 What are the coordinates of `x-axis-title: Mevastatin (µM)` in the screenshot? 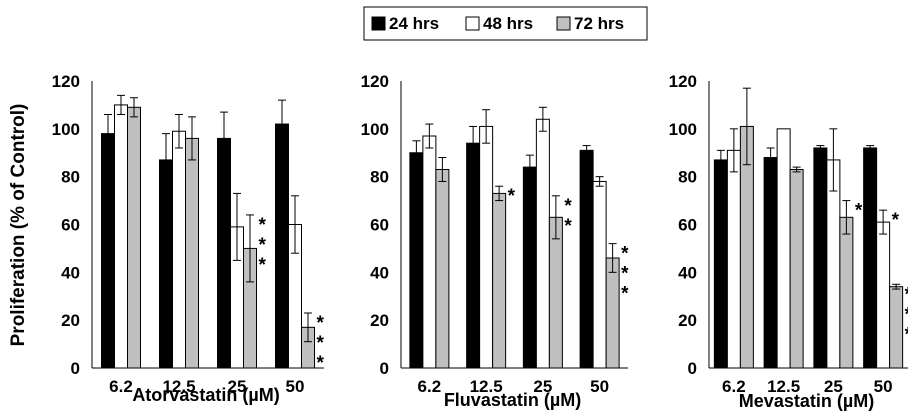 It's located at (806, 401).